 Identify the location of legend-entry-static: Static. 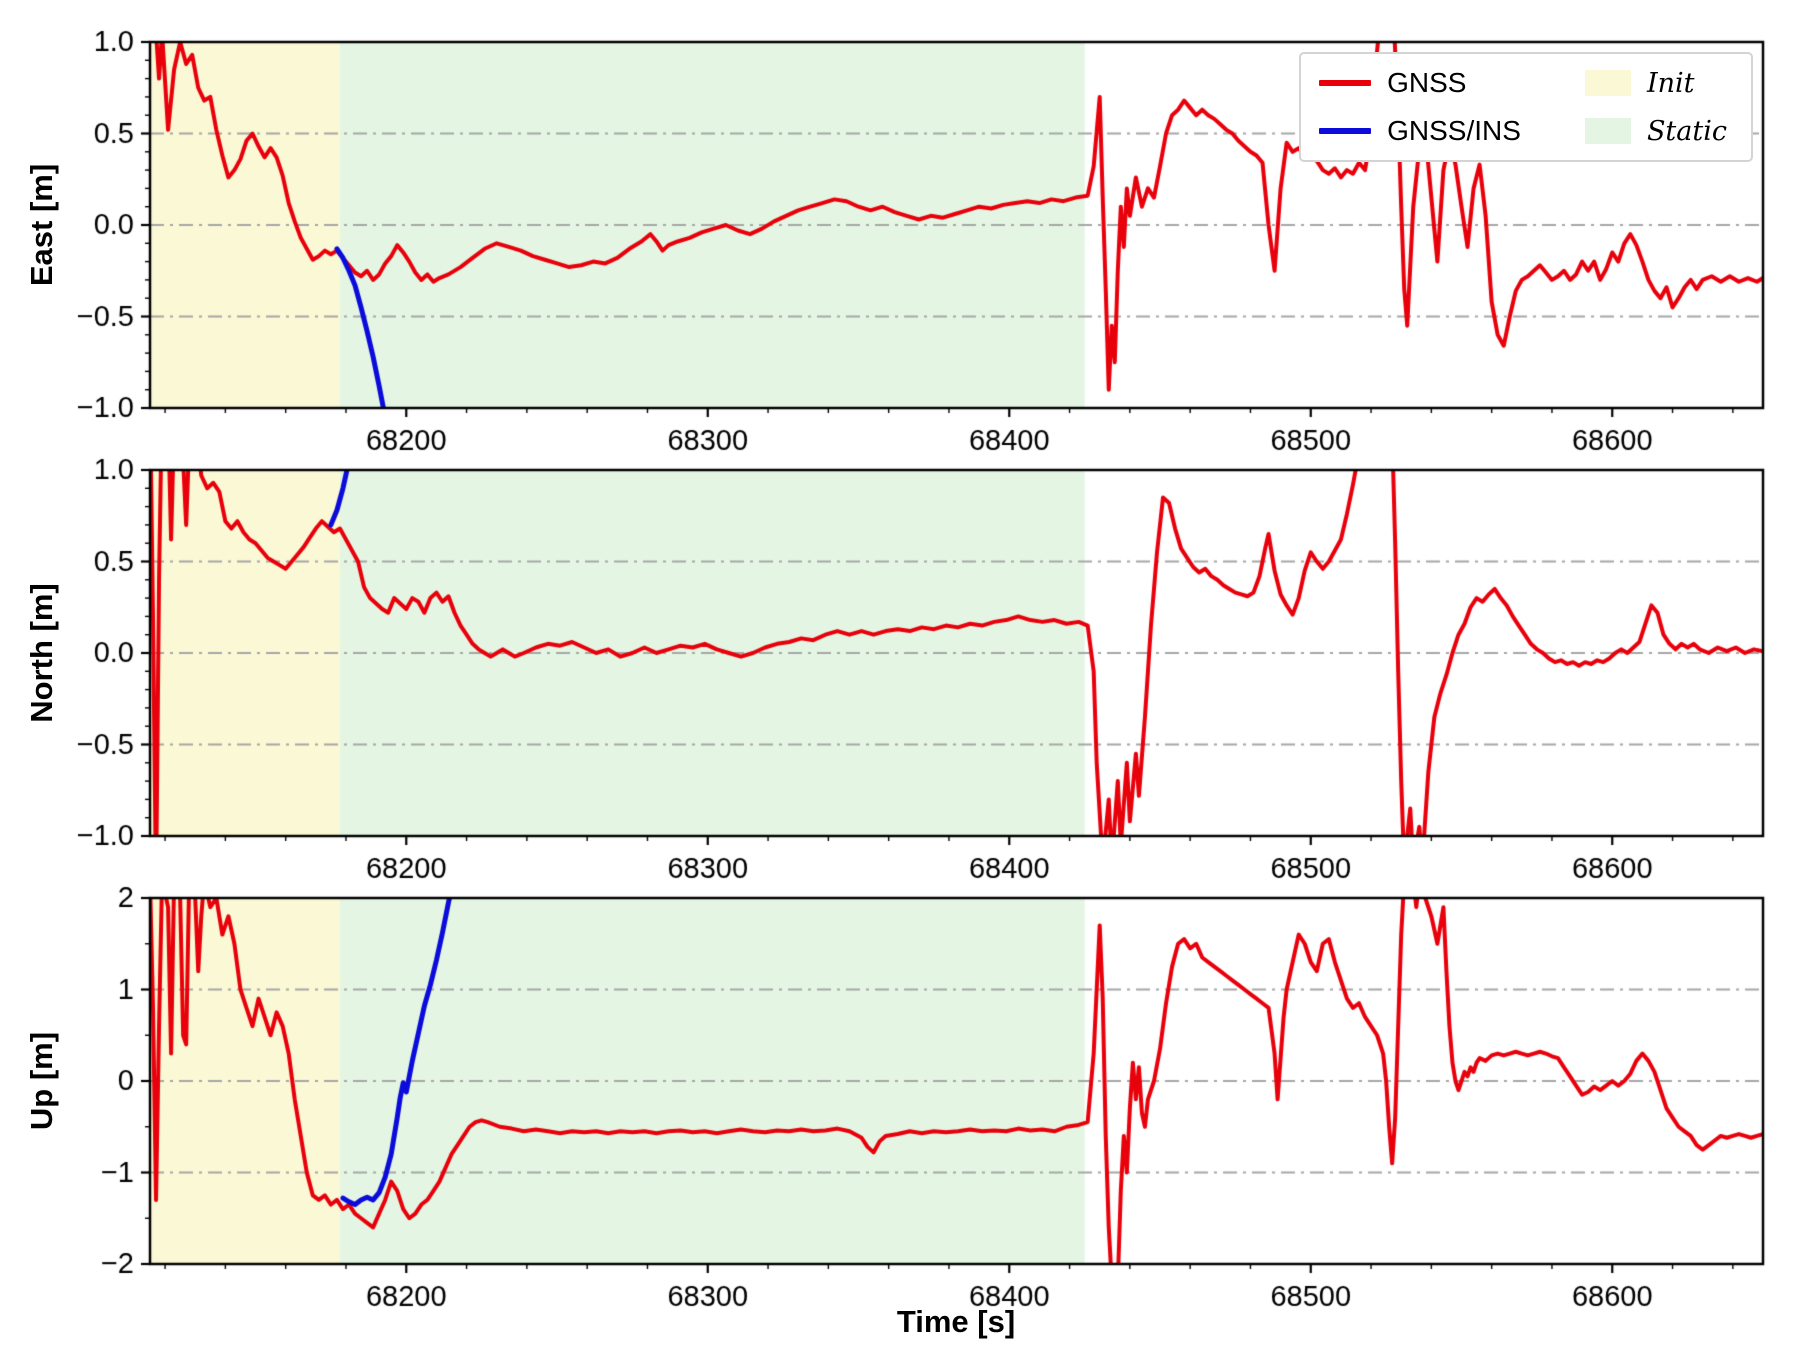
(1655, 131).